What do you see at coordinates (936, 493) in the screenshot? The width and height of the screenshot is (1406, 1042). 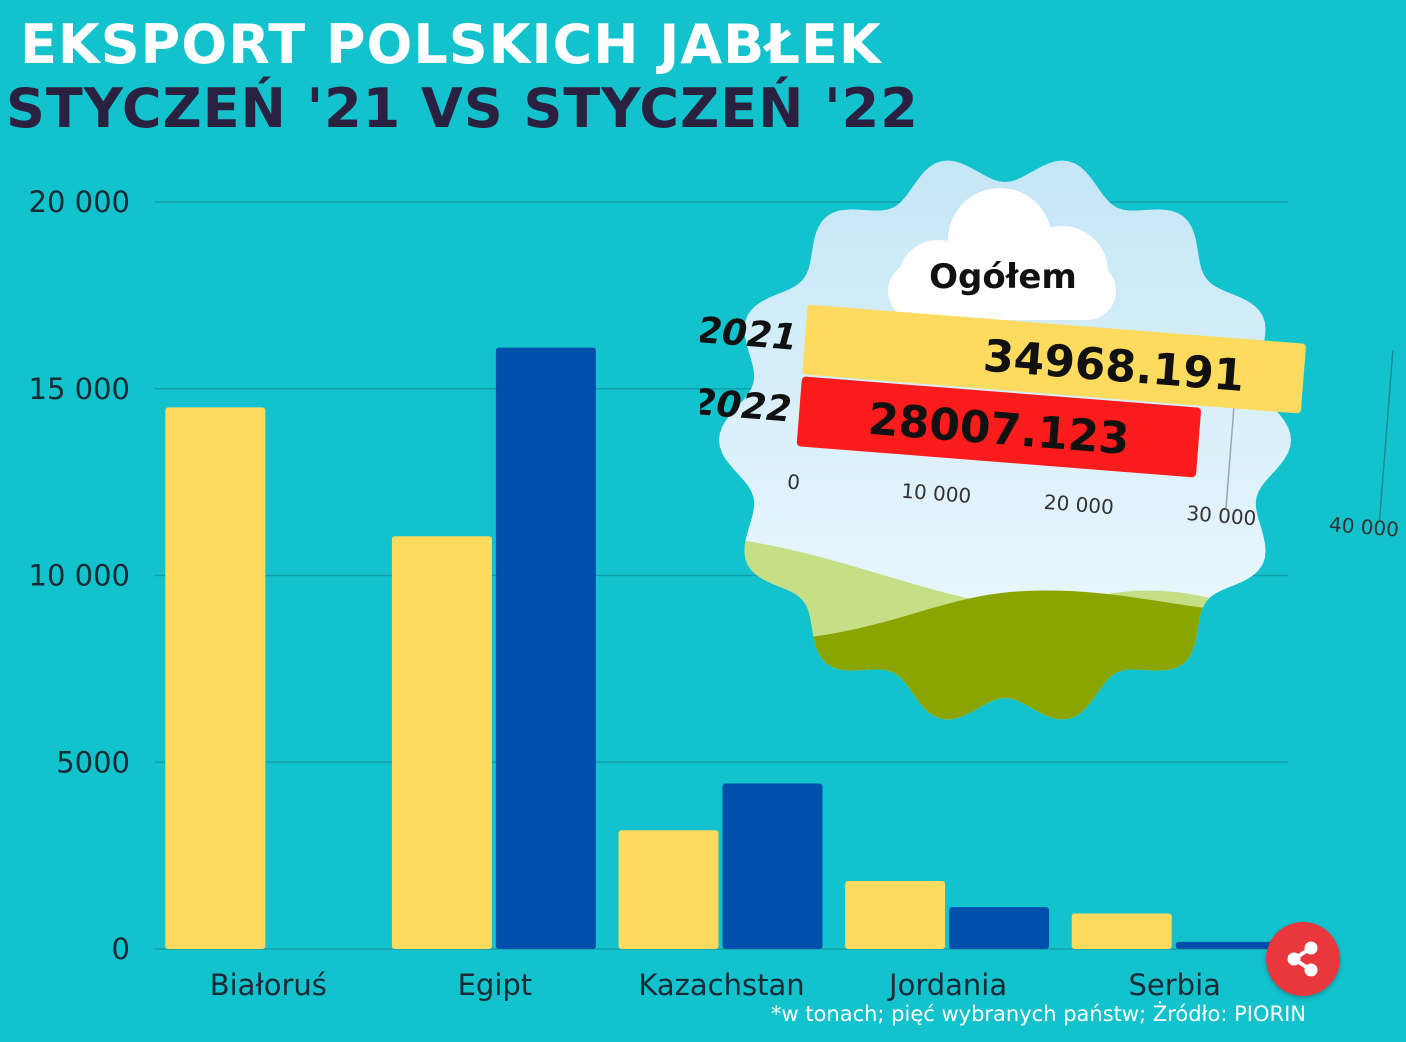 I see `badge-tick-label: 10 000` at bounding box center [936, 493].